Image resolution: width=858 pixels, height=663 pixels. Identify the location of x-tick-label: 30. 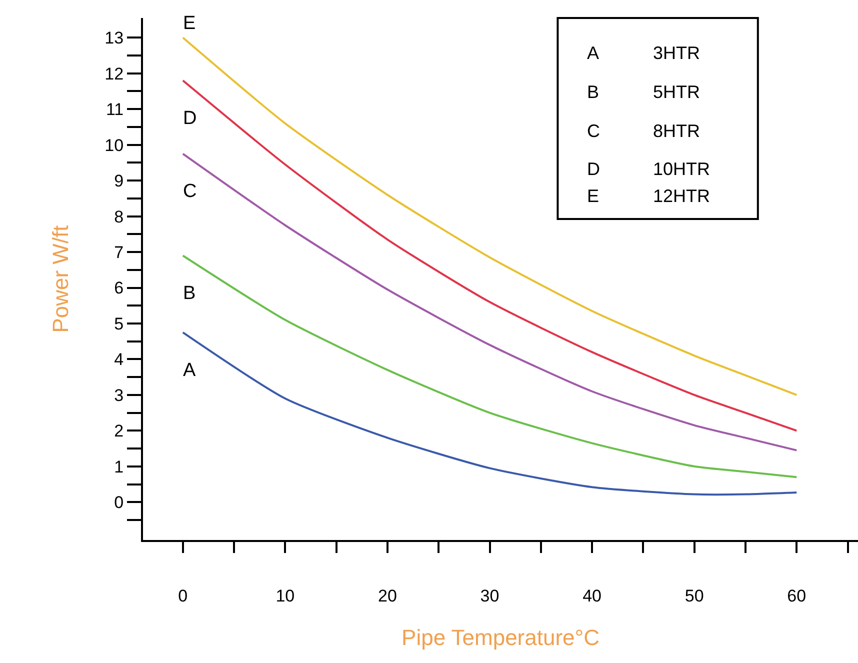
(490, 596).